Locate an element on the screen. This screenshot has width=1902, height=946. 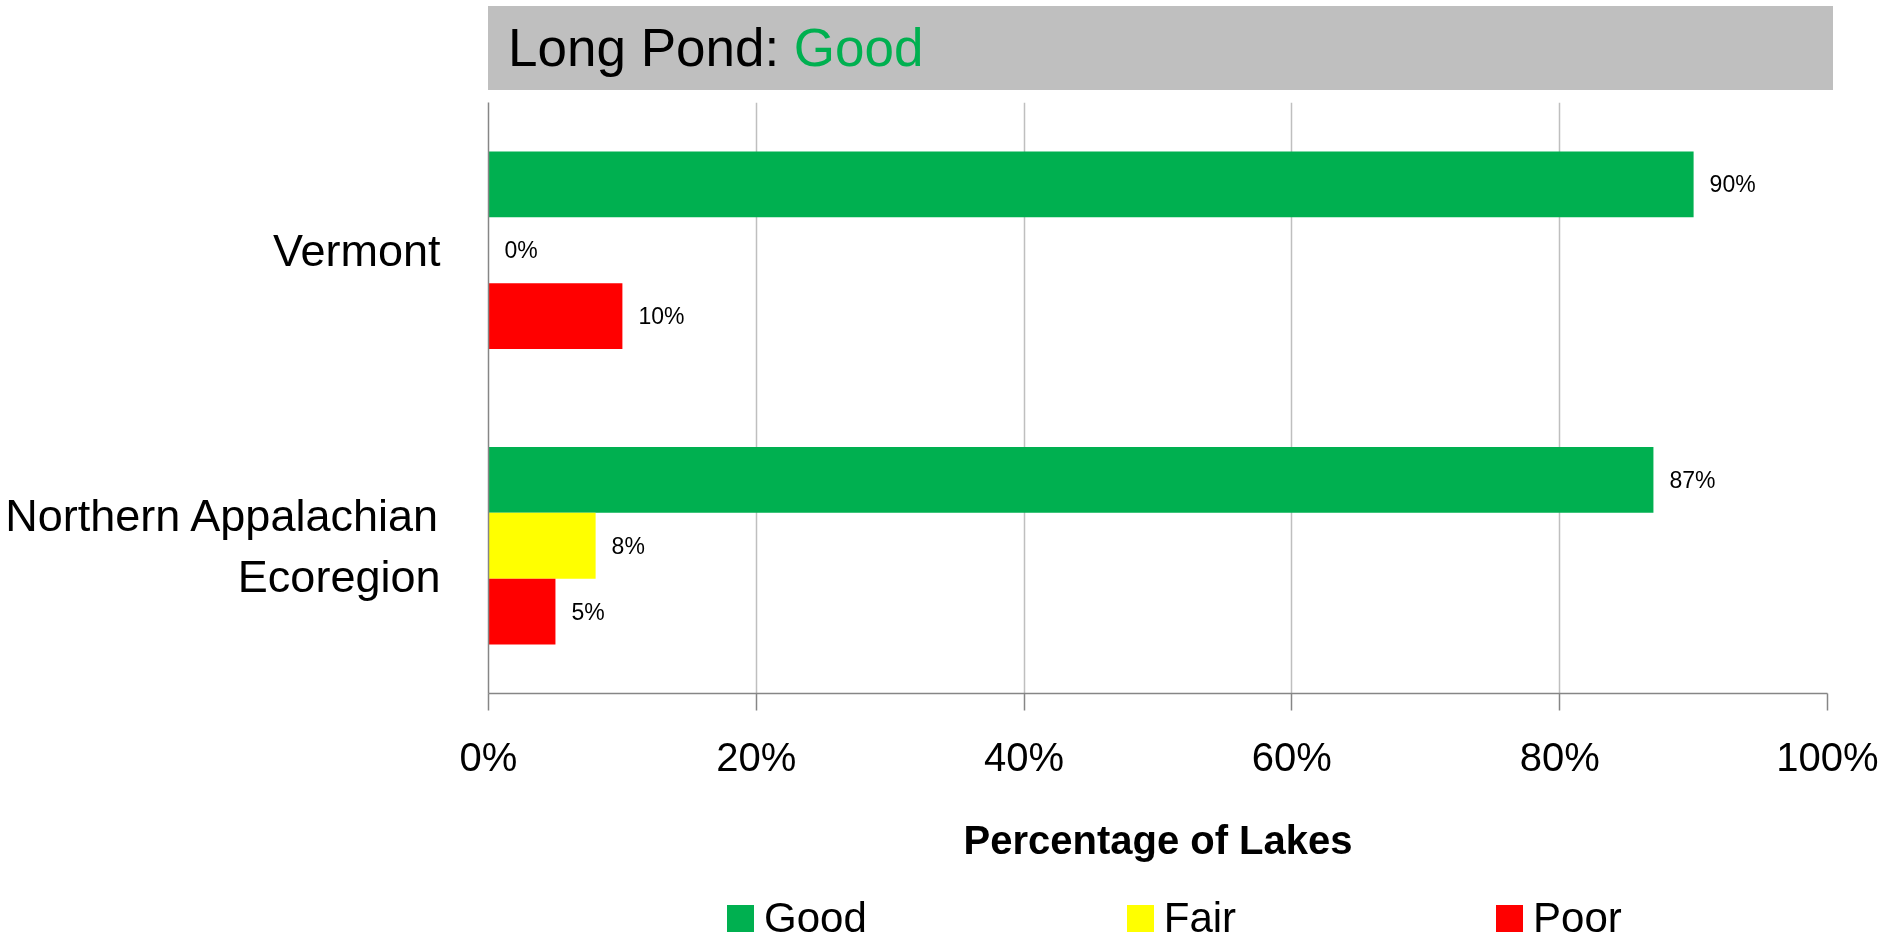
chart-title: Long Pond: Good is located at coordinates (715, 48).